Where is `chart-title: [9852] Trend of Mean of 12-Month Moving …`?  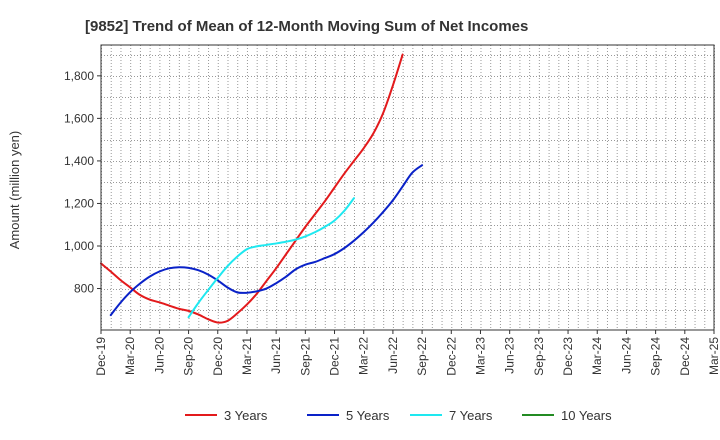
chart-title: [9852] Trend of Mean of 12-Month Moving … is located at coordinates (306, 26).